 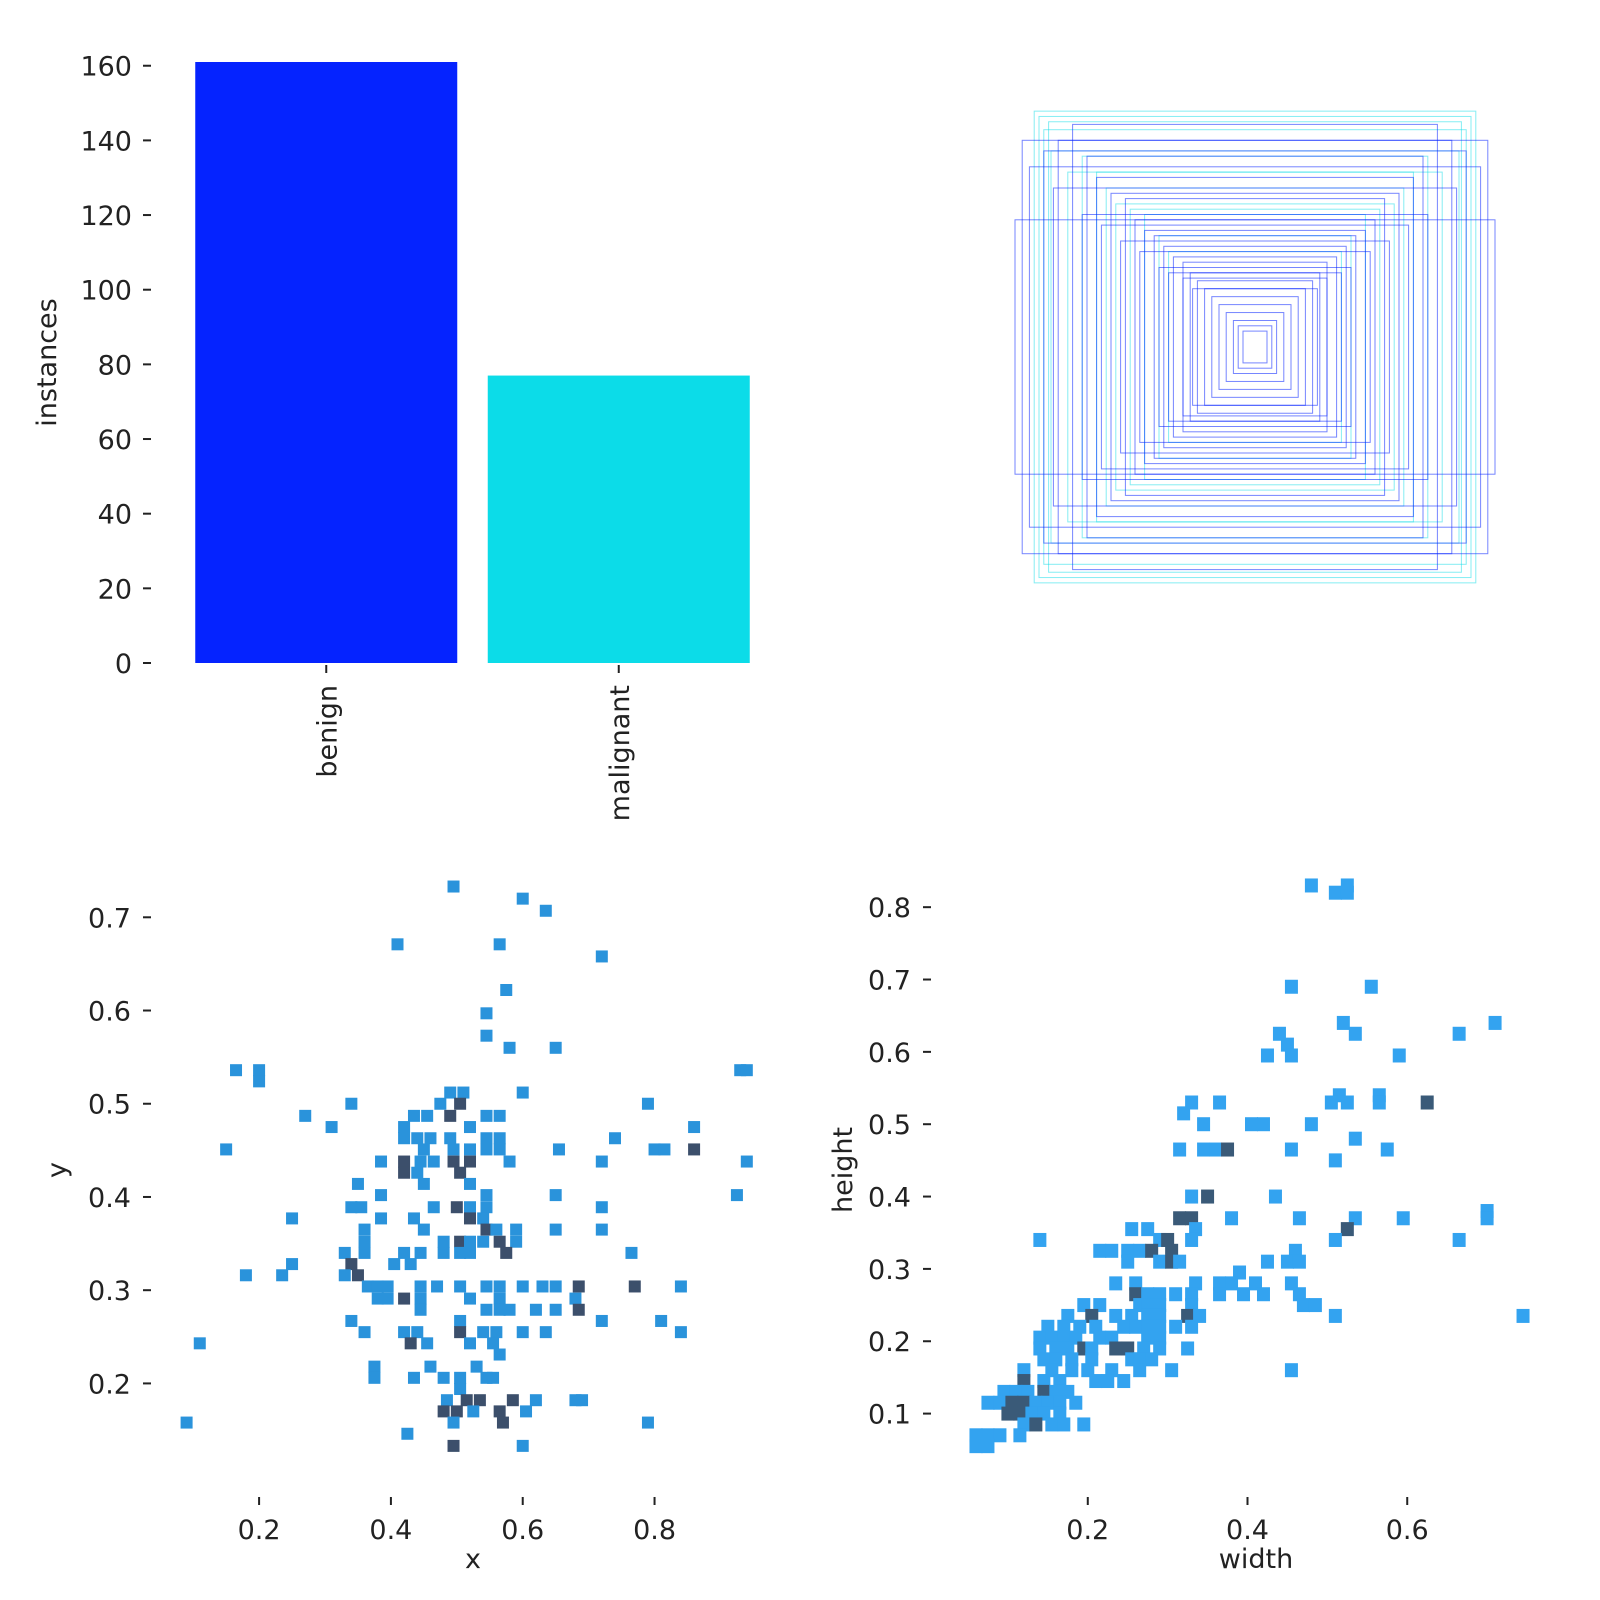 I want to click on y-tick-label: 100, so click(x=106, y=291).